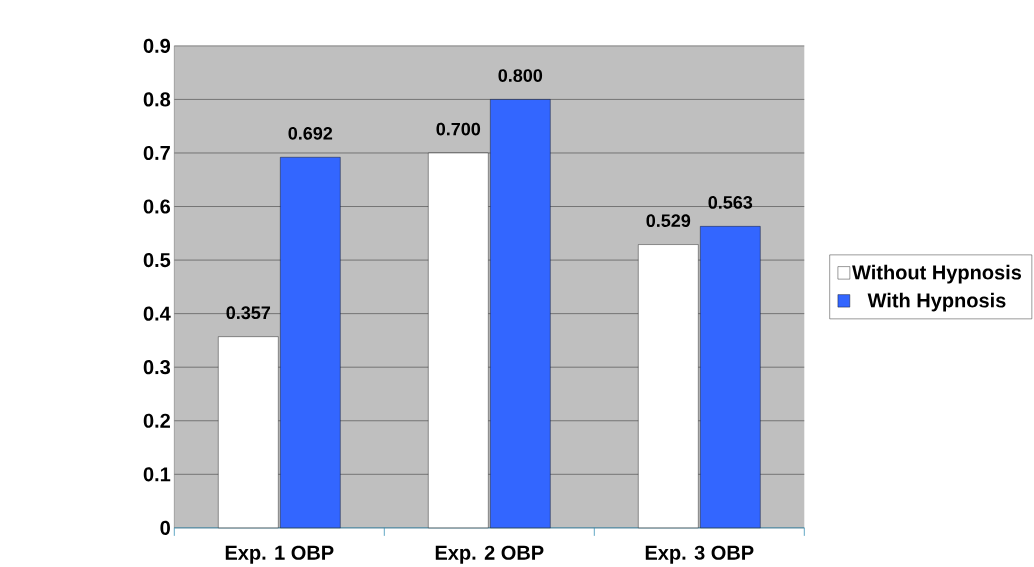  Describe the element at coordinates (157, 367) in the screenshot. I see `y-tick-label: 0.3` at that location.